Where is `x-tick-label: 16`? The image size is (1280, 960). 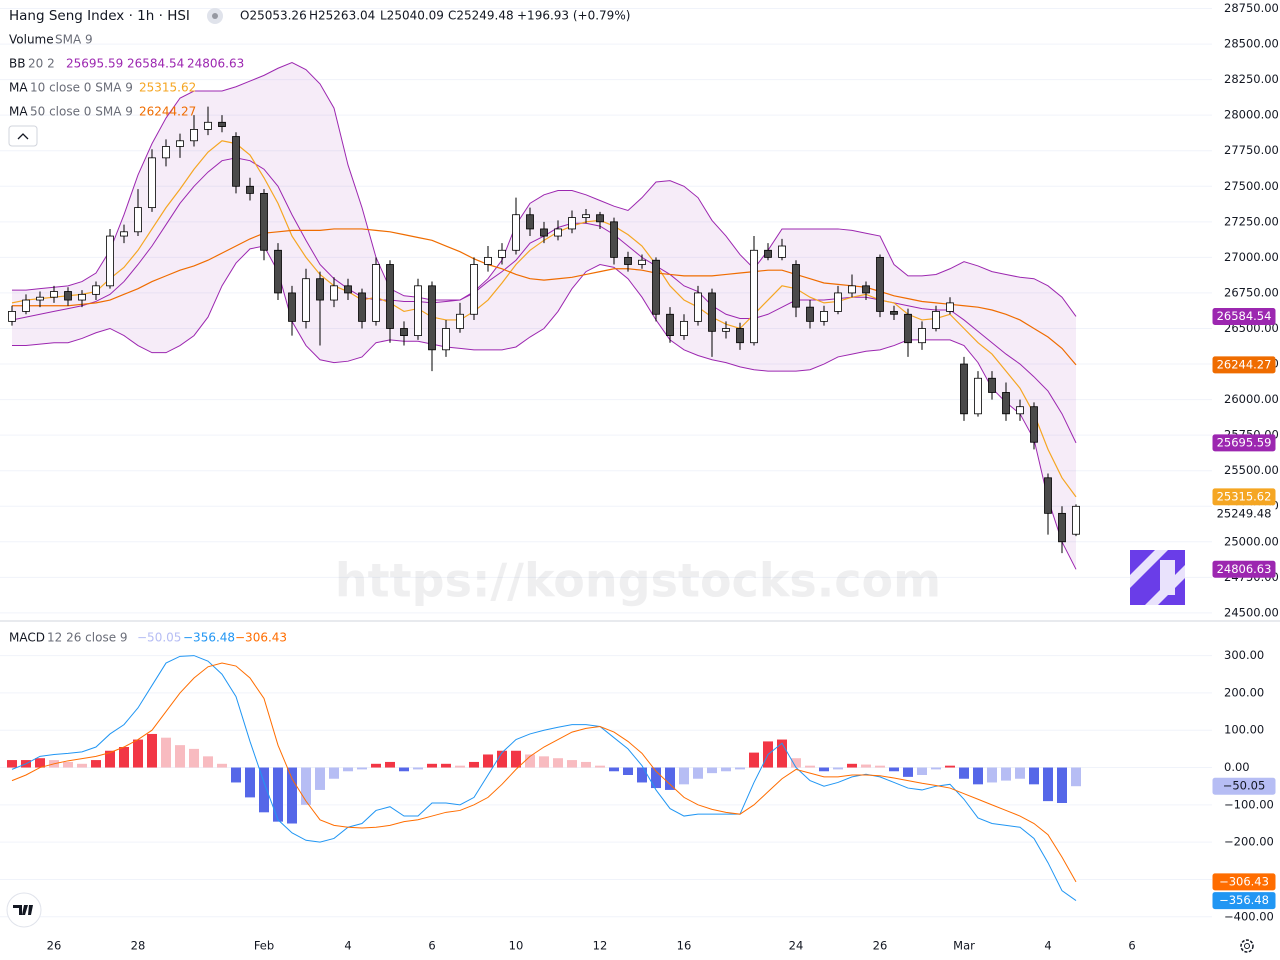
x-tick-label: 16 is located at coordinates (684, 946).